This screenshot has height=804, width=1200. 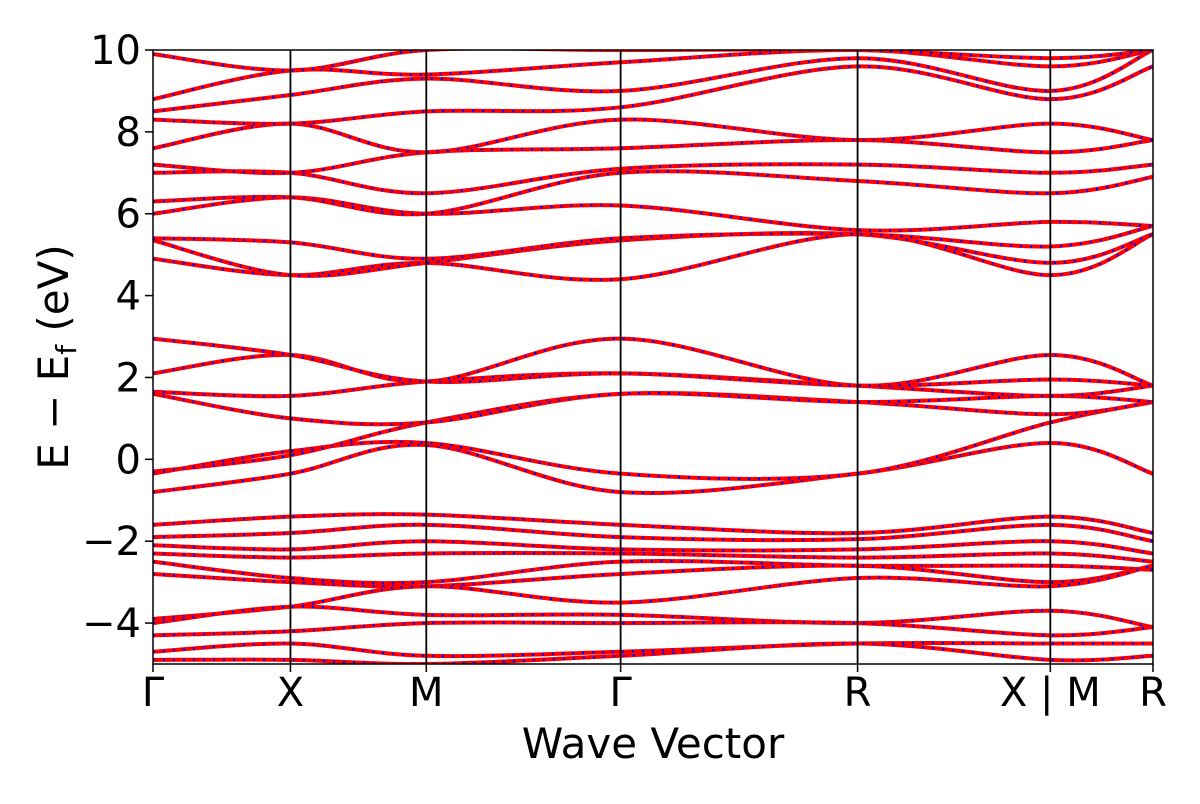 I want to click on band-line-18-solid, so click(x=653, y=652).